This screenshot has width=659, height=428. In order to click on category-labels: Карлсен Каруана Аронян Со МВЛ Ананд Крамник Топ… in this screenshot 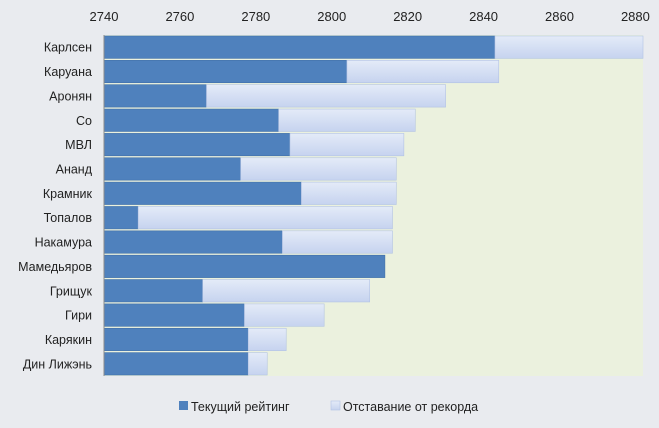, I will do `click(55, 206)`.